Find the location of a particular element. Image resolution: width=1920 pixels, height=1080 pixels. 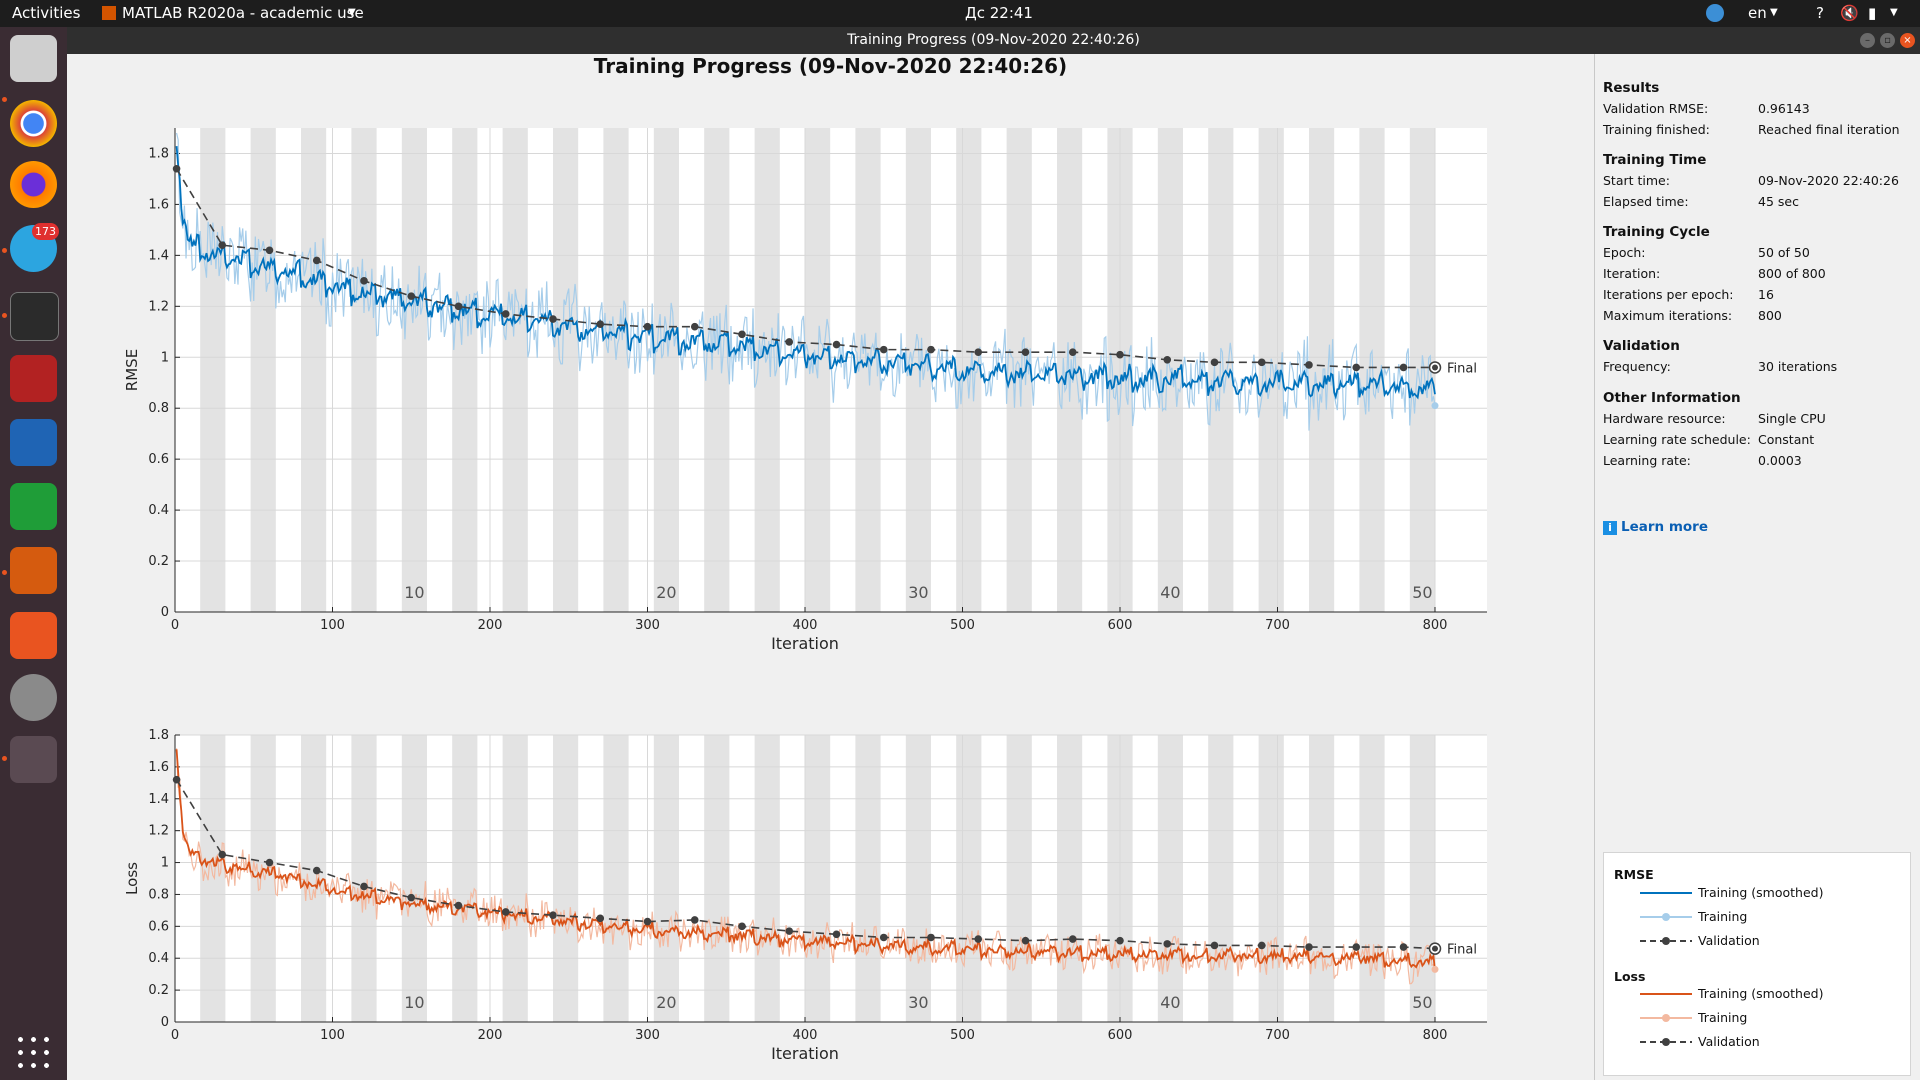

loss-epoch-label: 30 is located at coordinates (918, 1002).